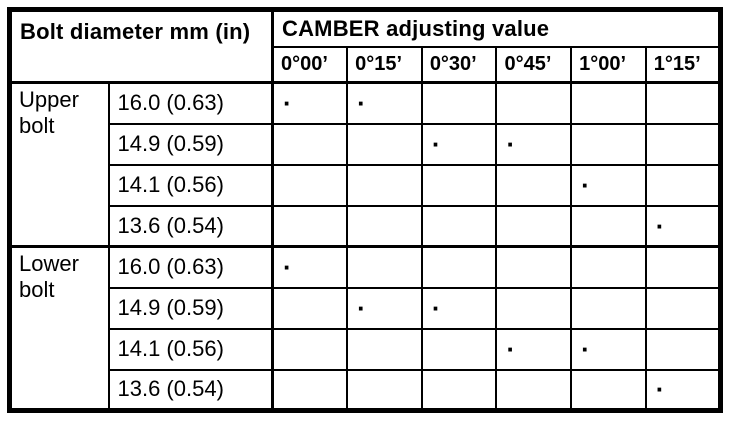  I want to click on angle-col-header-3: 0°45’, so click(534, 64).